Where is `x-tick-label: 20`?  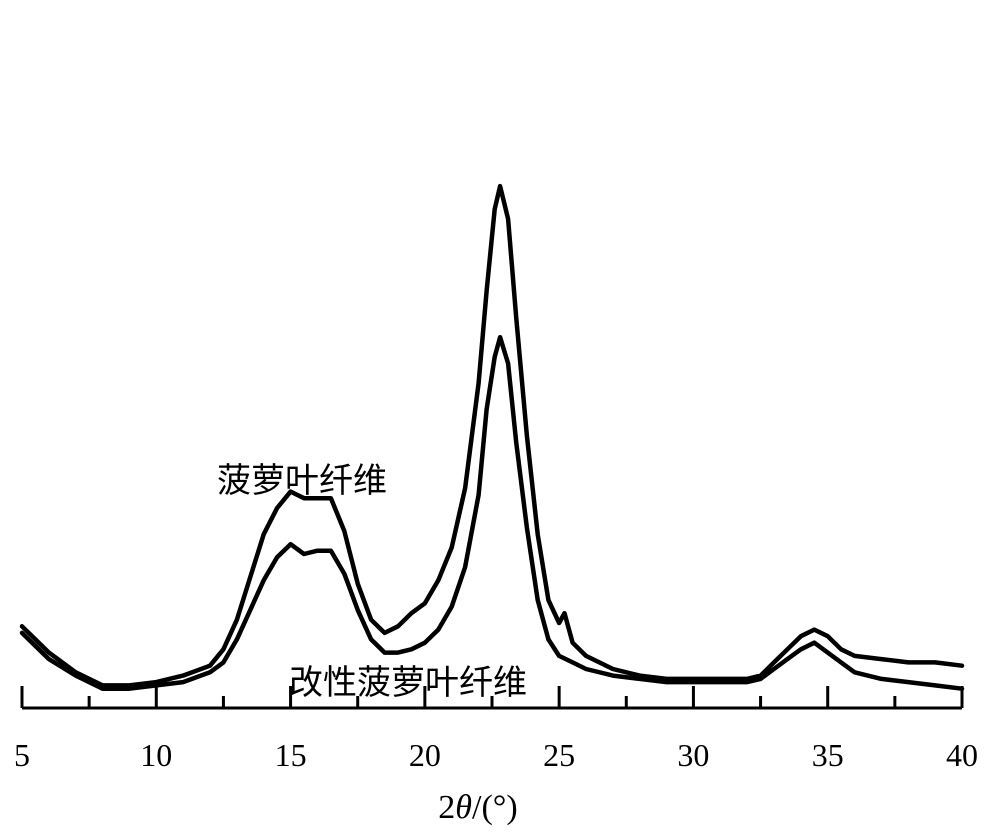
x-tick-label: 20 is located at coordinates (425, 755).